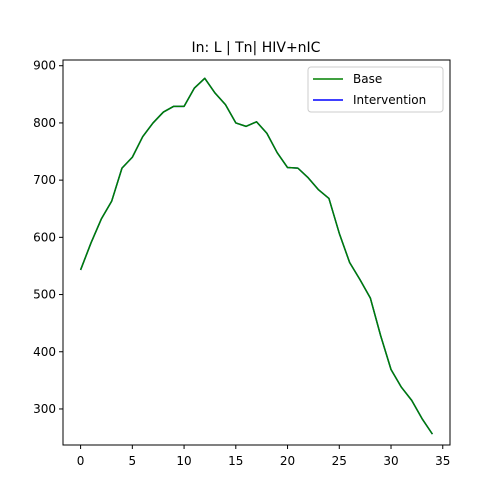  Describe the element at coordinates (44, 295) in the screenshot. I see `y-tick-label: 500` at that location.